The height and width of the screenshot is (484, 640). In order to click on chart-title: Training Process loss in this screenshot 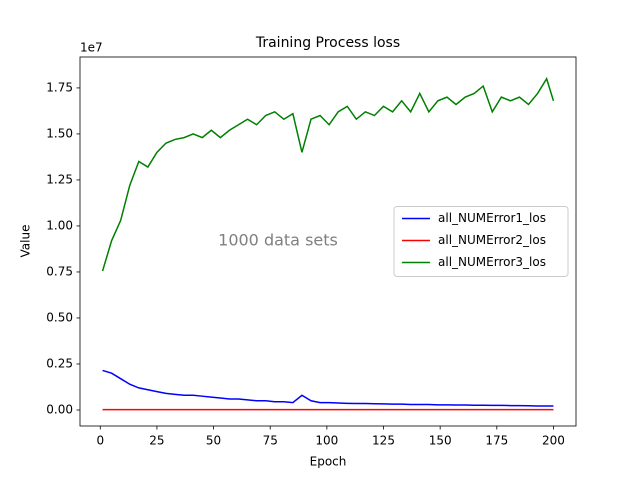, I will do `click(327, 43)`.